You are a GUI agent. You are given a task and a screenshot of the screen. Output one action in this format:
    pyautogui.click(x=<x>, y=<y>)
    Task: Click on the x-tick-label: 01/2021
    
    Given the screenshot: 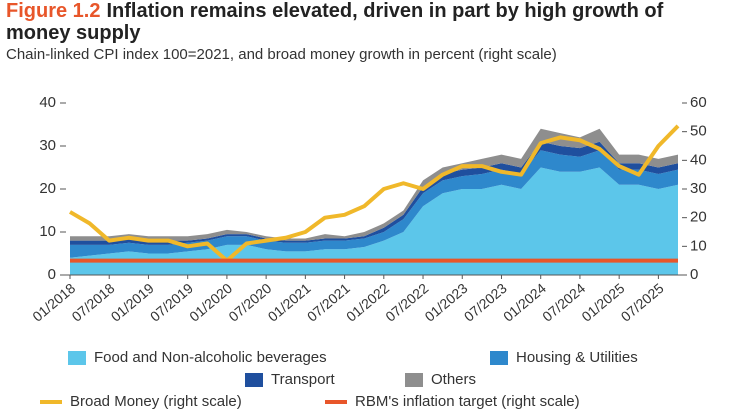 What is the action you would take?
    pyautogui.click(x=289, y=302)
    